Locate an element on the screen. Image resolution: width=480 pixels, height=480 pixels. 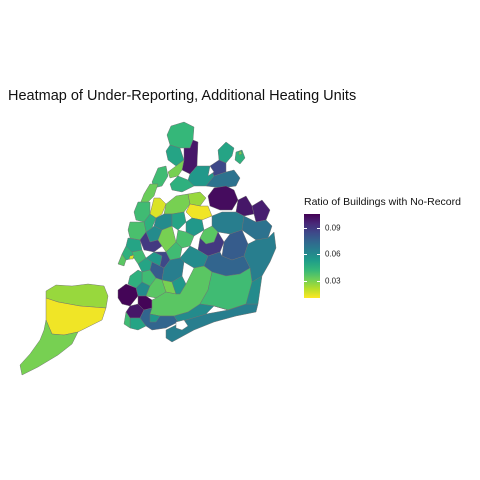
region-qn-flushing is located at coordinates (223, 198).